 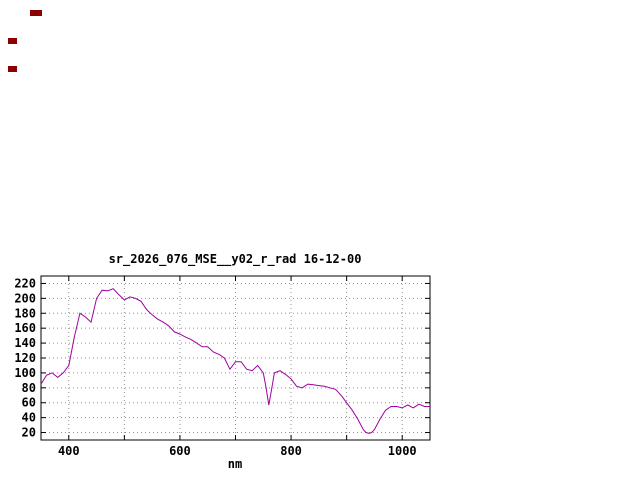 What do you see at coordinates (29, 433) in the screenshot?
I see `y-tick-label: 20` at bounding box center [29, 433].